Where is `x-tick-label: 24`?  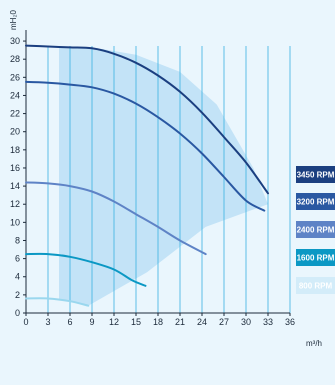 x-tick-label: 24 is located at coordinates (202, 322).